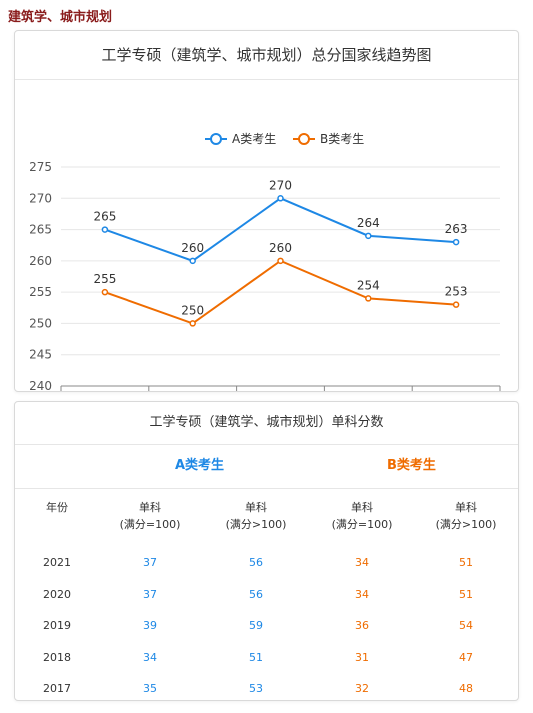 This screenshot has height=713, width=533. What do you see at coordinates (256, 688) in the screenshot?
I see `score-cell: 53` at bounding box center [256, 688].